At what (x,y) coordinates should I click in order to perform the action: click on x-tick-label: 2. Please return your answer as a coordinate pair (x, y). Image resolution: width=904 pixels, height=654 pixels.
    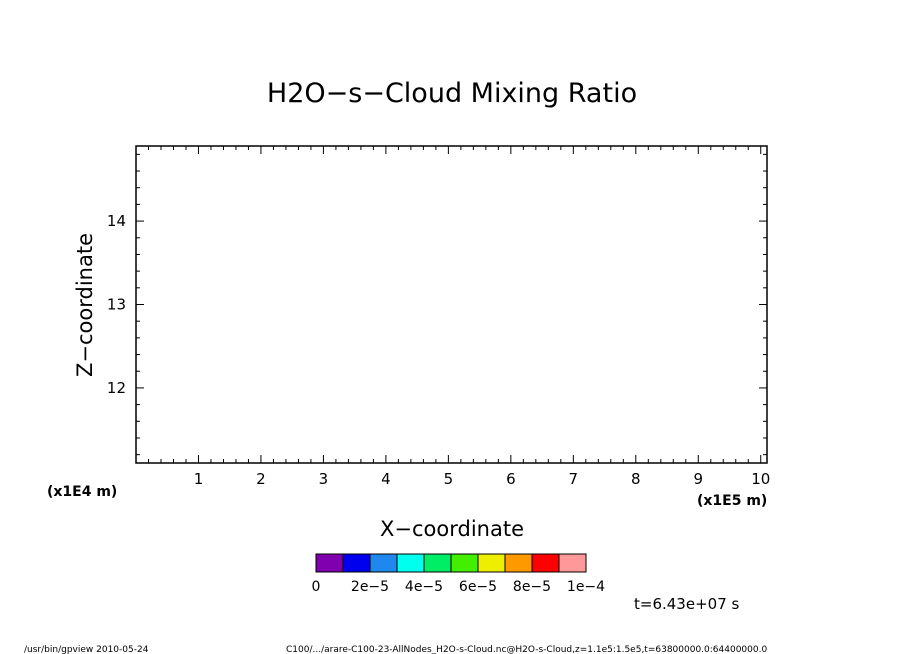
    Looking at the image, I should click on (261, 479).